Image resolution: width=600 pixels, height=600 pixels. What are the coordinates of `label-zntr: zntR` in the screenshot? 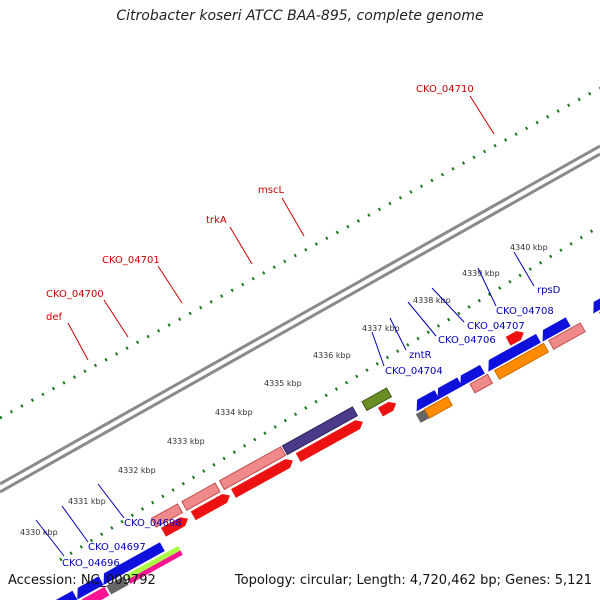 It's located at (420, 355).